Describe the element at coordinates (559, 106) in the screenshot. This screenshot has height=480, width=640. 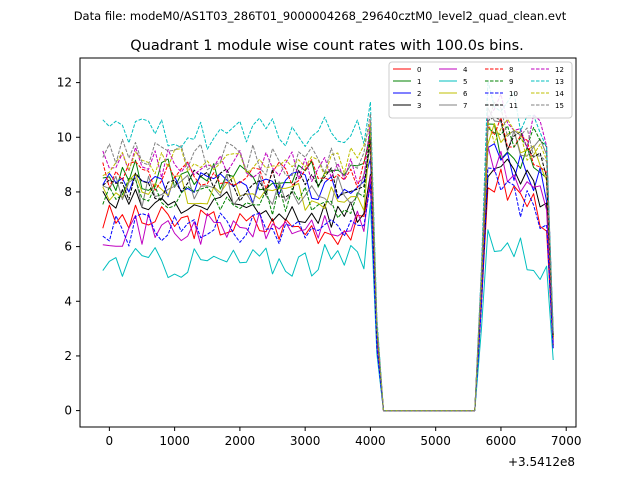
I see `legend-label-15: 15` at that location.